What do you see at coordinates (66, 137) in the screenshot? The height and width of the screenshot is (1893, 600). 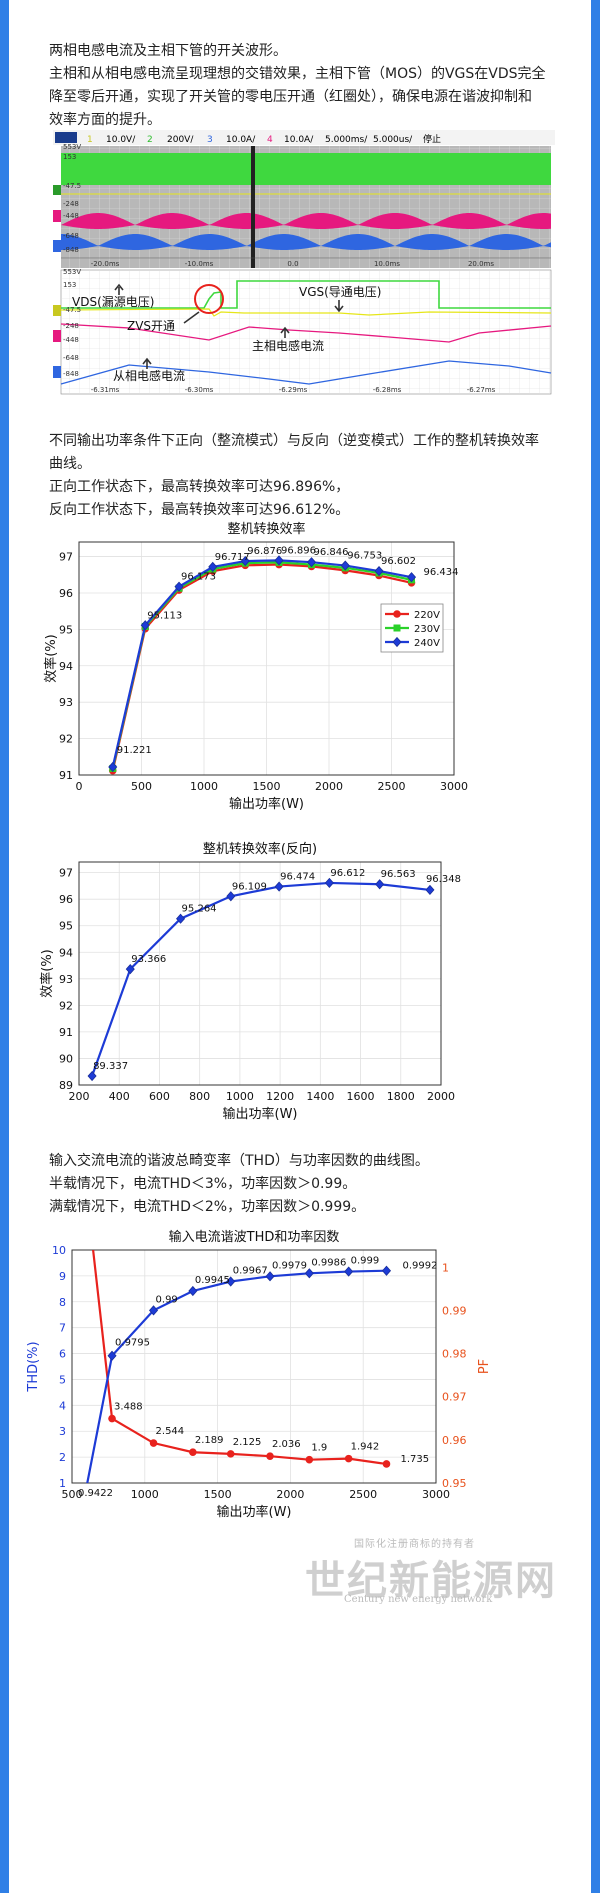 I see `scope-ch1-marker` at bounding box center [66, 137].